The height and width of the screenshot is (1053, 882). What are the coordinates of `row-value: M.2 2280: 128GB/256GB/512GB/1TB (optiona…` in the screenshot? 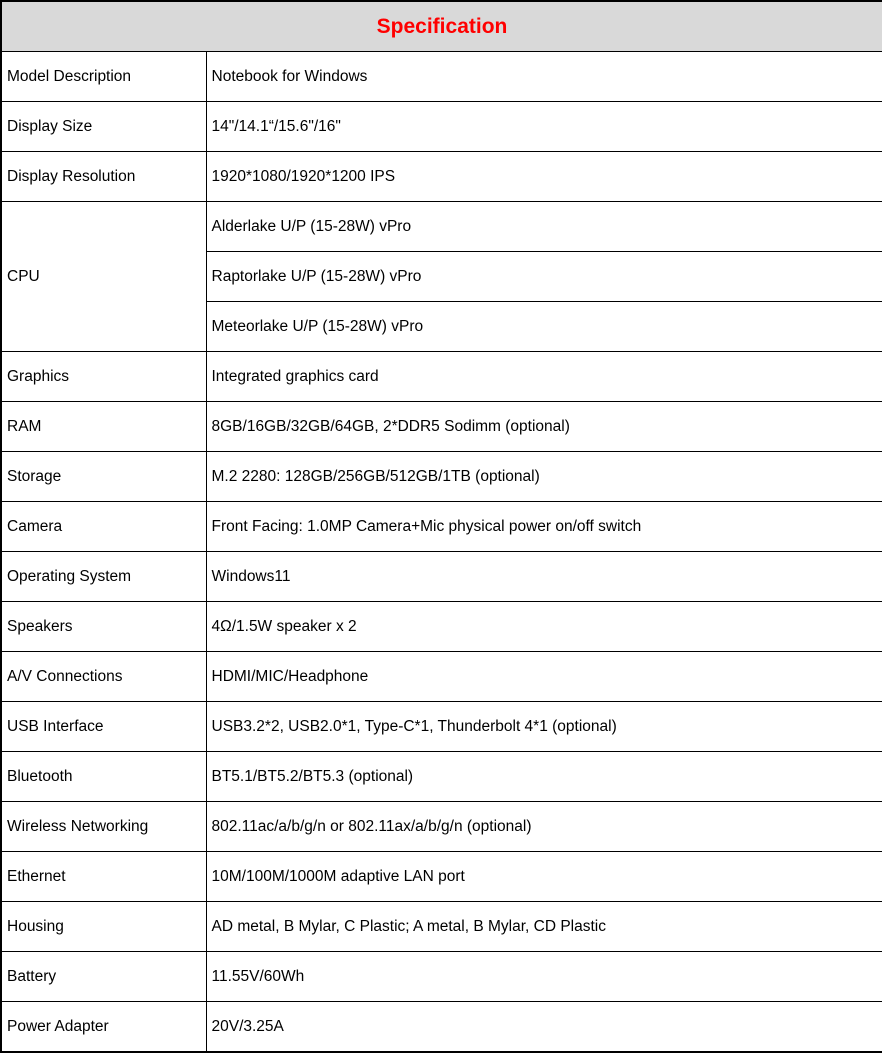 It's located at (543, 476).